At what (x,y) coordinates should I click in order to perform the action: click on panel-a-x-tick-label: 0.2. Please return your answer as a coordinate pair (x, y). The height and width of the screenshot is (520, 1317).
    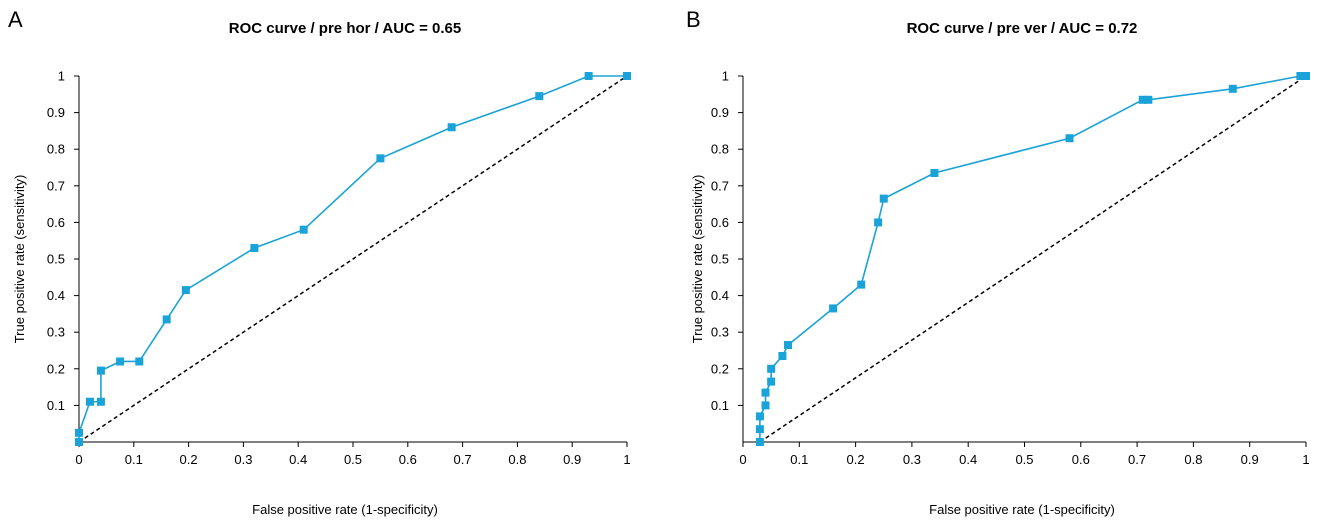
    Looking at the image, I should click on (189, 459).